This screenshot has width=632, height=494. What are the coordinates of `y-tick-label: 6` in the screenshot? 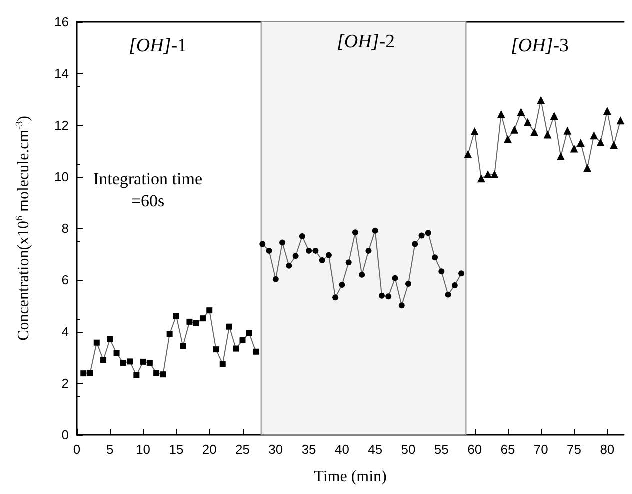 It's located at (65, 280).